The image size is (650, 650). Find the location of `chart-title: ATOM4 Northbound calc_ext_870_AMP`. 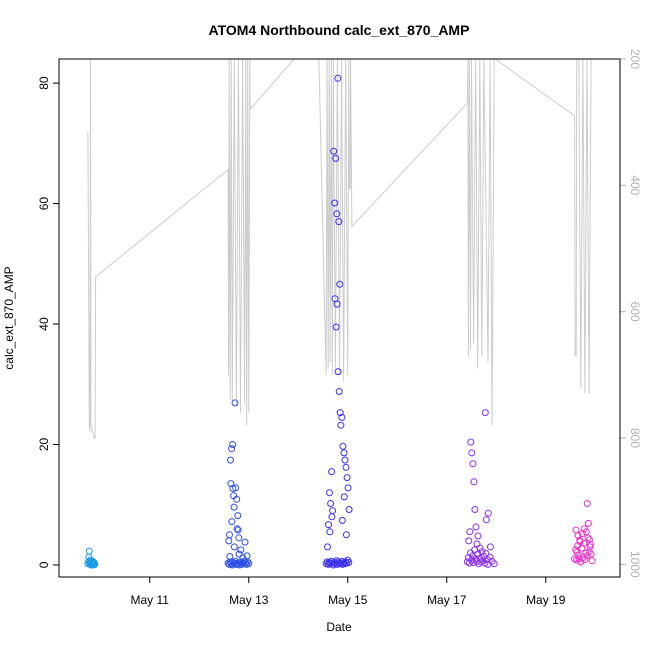

chart-title: ATOM4 Northbound calc_ext_870_AMP is located at coordinates (339, 30).